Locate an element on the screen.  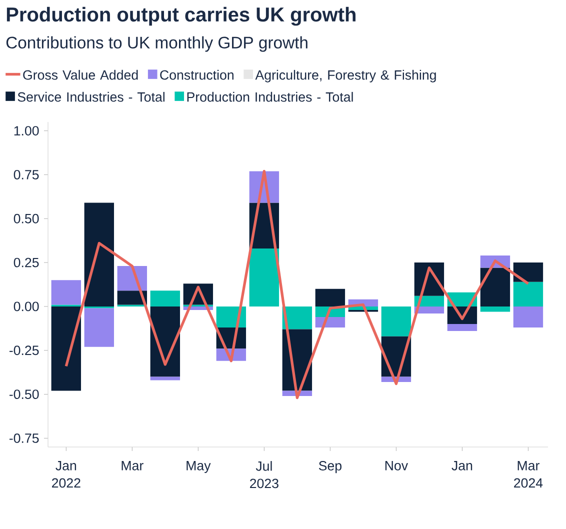
legend-label: Gross Value Added is located at coordinates (80, 75).